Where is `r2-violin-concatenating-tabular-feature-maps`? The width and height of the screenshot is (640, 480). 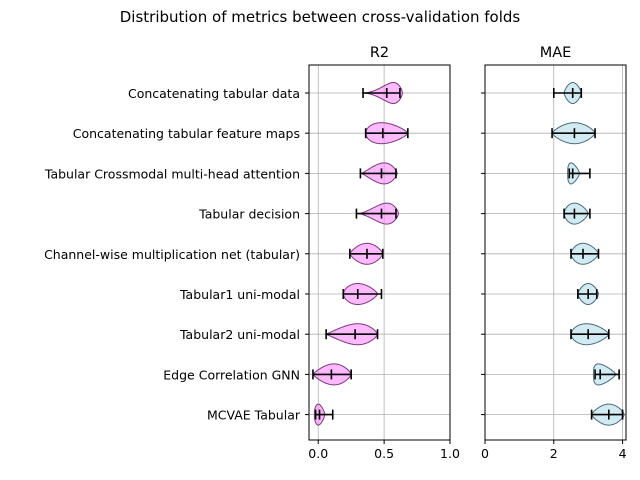
r2-violin-concatenating-tabular-feature-maps is located at coordinates (386, 133).